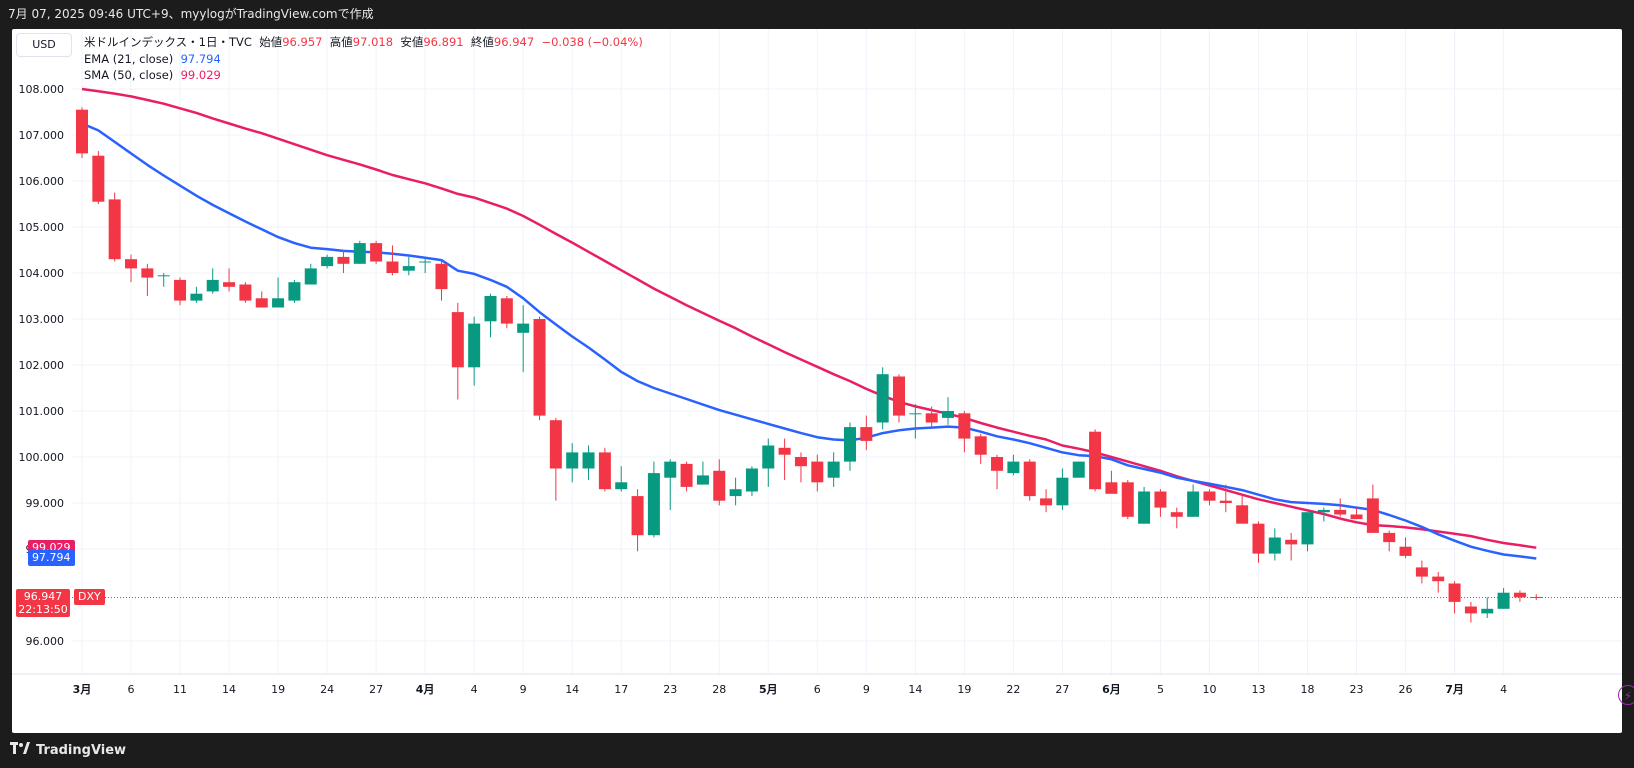 Image resolution: width=1634 pixels, height=768 pixels. What do you see at coordinates (42, 227) in the screenshot?
I see `y-tick-label: 105.000` at bounding box center [42, 227].